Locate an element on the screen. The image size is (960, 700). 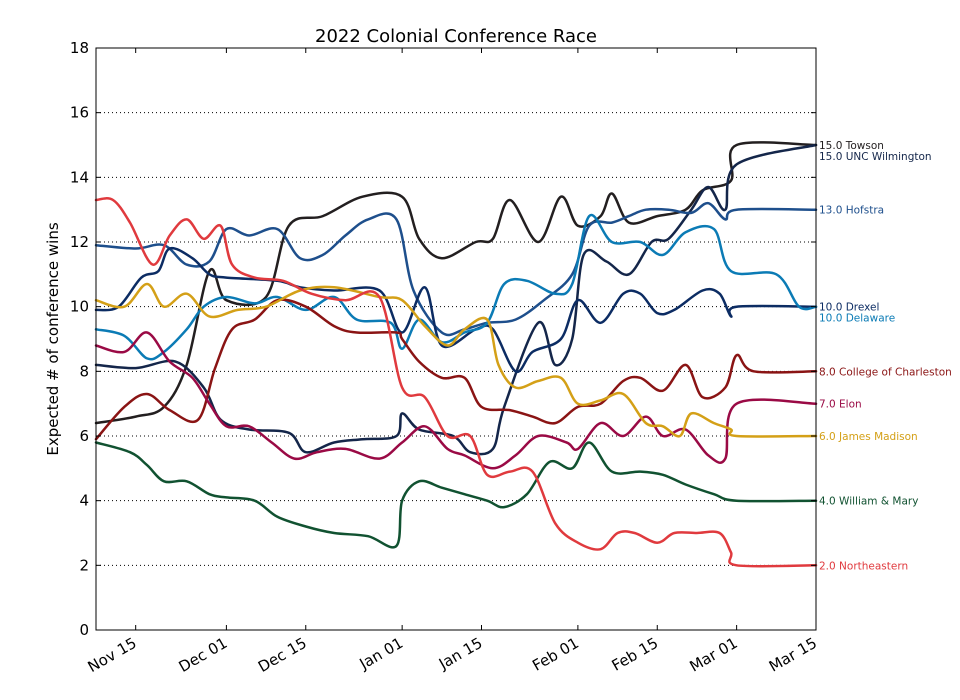
x-tick-label: Feb 15 is located at coordinates (635, 654).